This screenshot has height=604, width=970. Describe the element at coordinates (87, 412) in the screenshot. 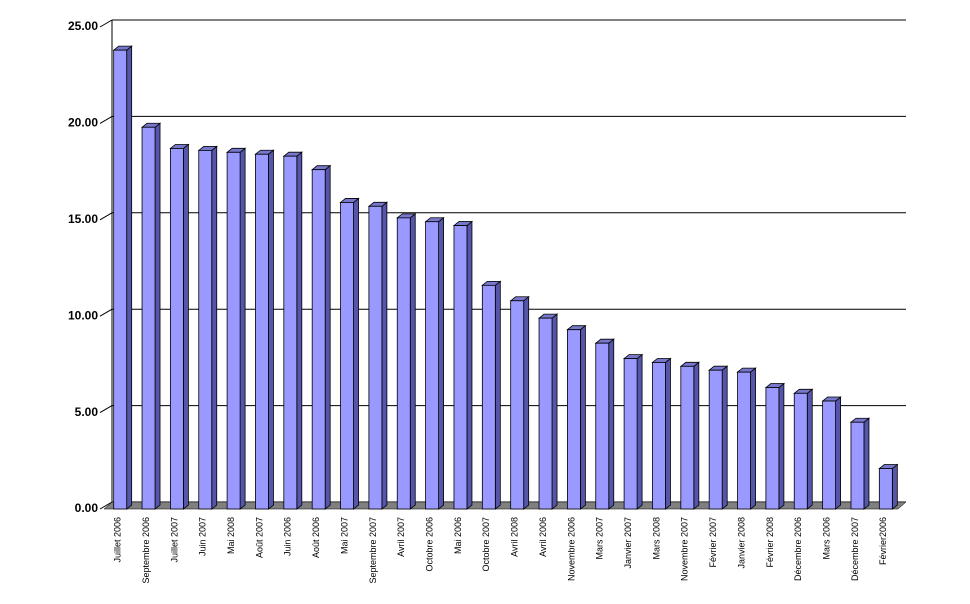

I see `y-tick-label: 5.00` at that location.